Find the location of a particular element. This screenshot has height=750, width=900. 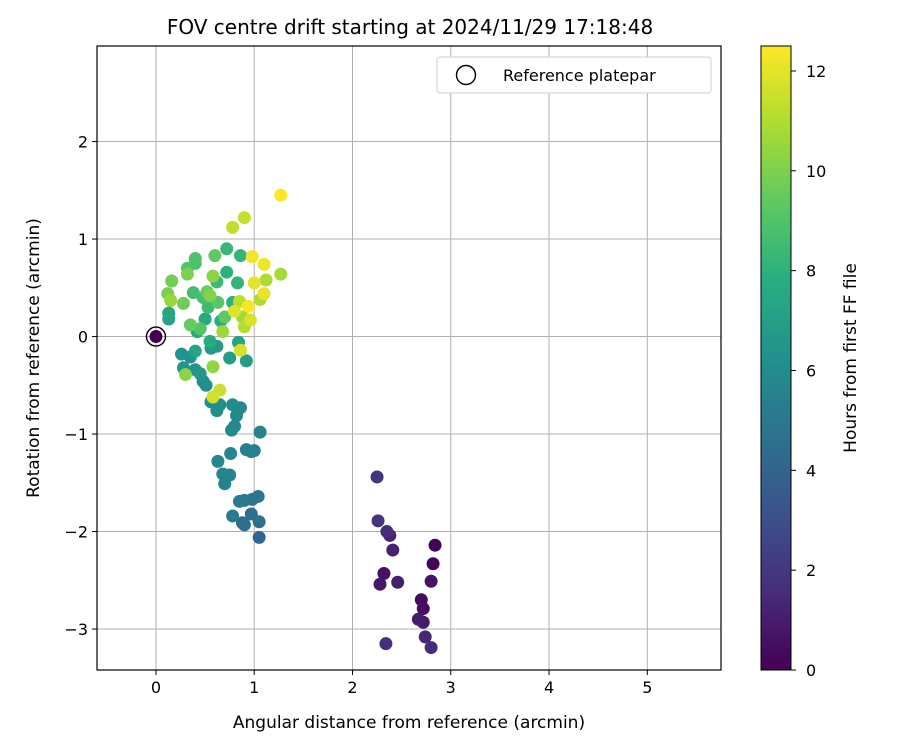

legend-reference-marker is located at coordinates (466, 75).